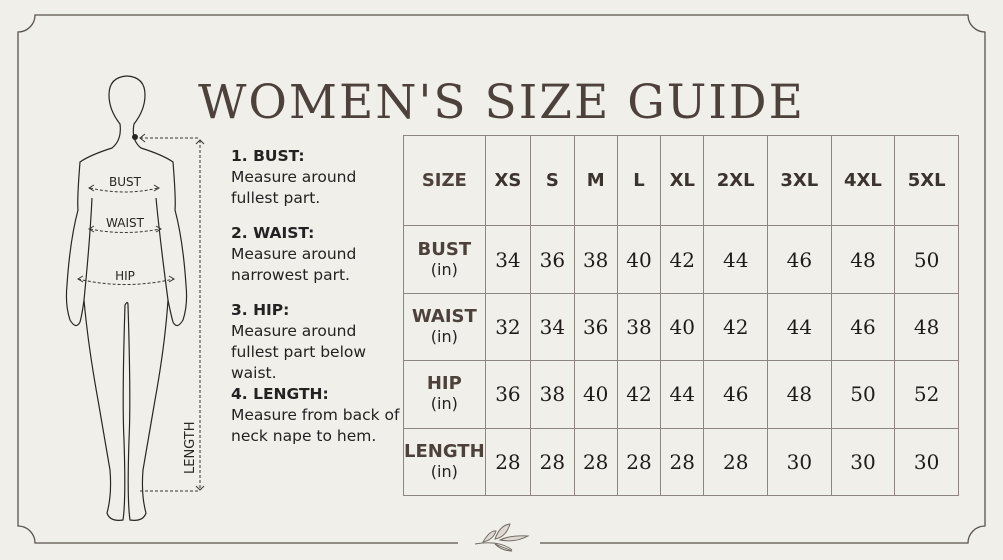  What do you see at coordinates (508, 327) in the screenshot?
I see `table-cell: 32` at bounding box center [508, 327].